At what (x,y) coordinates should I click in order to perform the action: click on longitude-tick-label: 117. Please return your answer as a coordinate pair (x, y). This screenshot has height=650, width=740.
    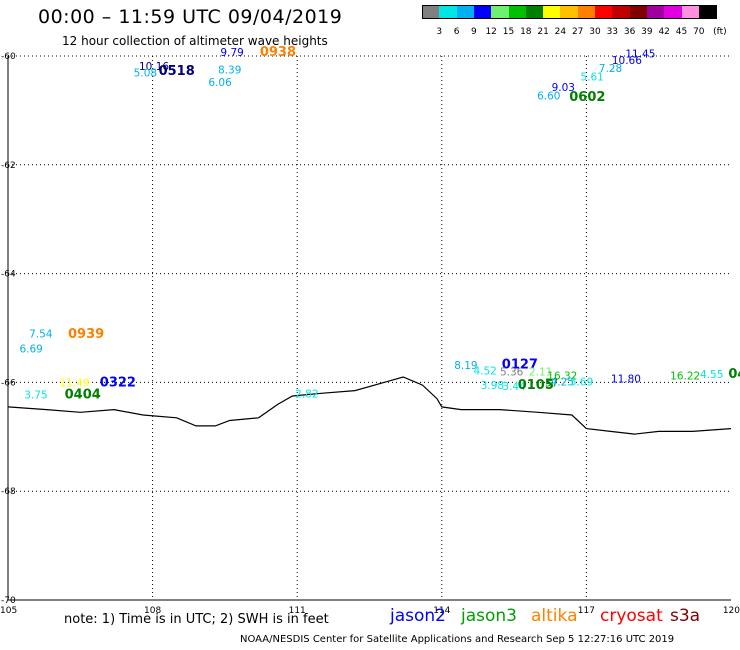
    Looking at the image, I should click on (586, 611).